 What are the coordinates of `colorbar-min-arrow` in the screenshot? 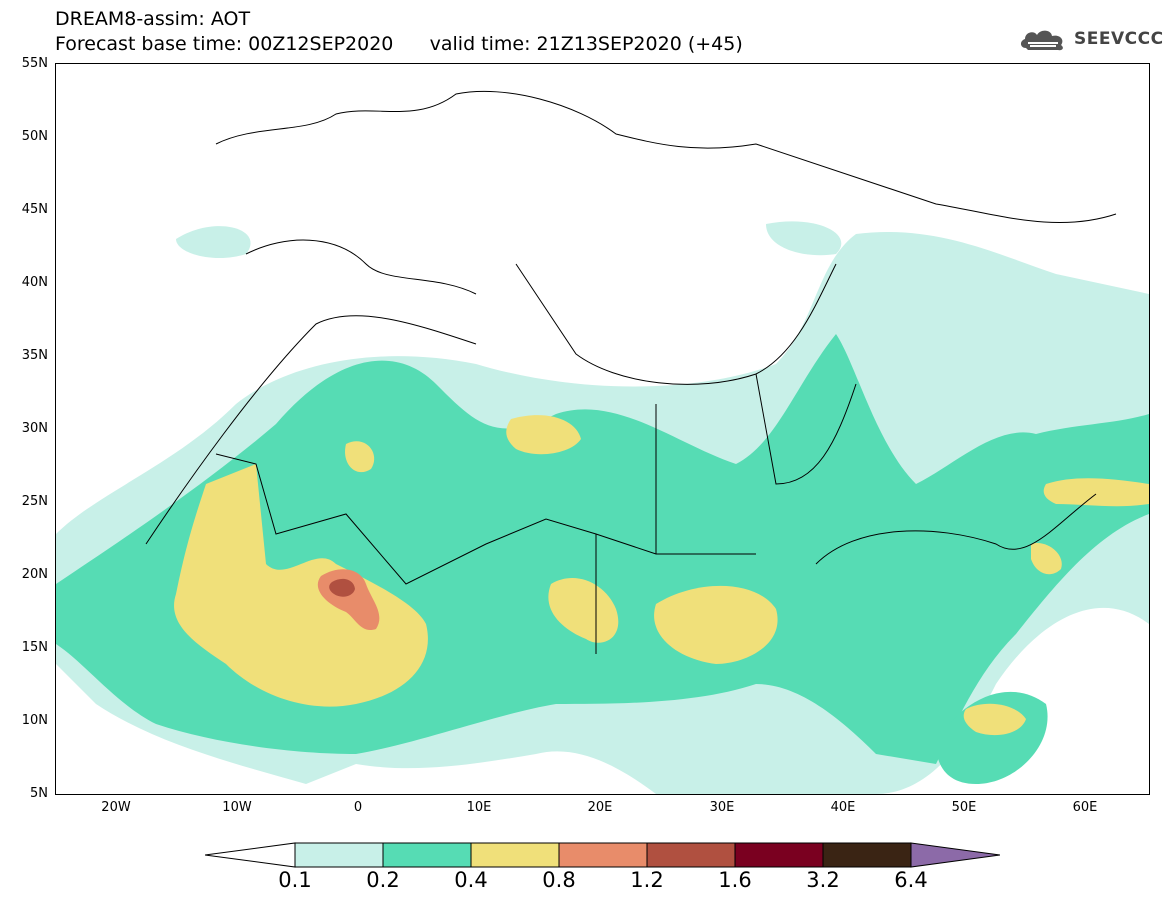 It's located at (250, 855).